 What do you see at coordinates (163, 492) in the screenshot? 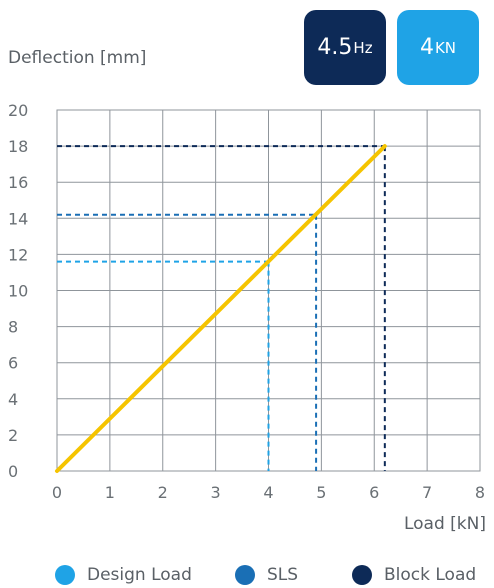
I see `x-tick-label: 2` at bounding box center [163, 492].